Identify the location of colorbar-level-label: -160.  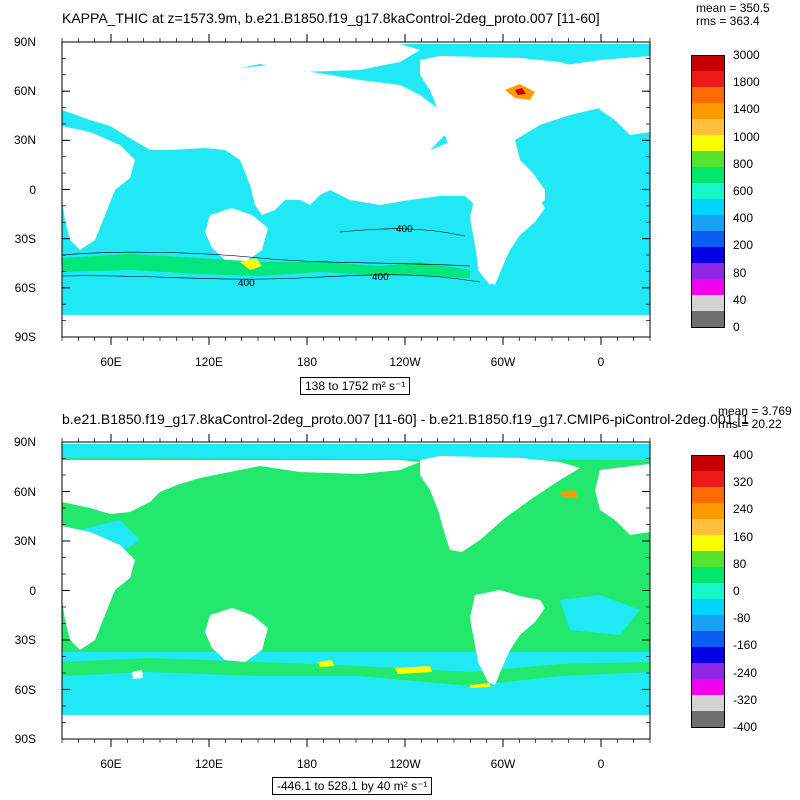
(745, 645).